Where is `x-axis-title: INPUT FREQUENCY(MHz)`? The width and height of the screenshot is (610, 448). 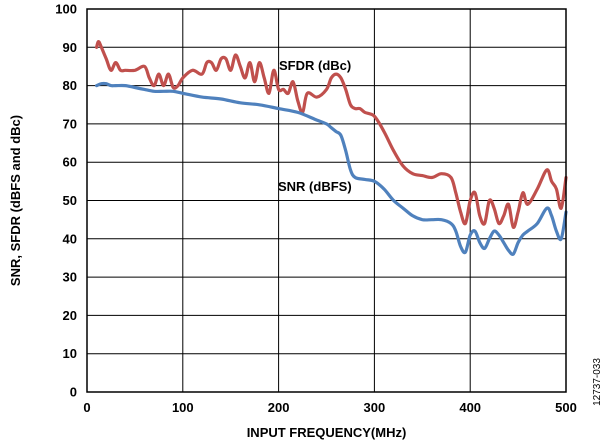 x-axis-title: INPUT FREQUENCY(MHz) is located at coordinates (327, 432).